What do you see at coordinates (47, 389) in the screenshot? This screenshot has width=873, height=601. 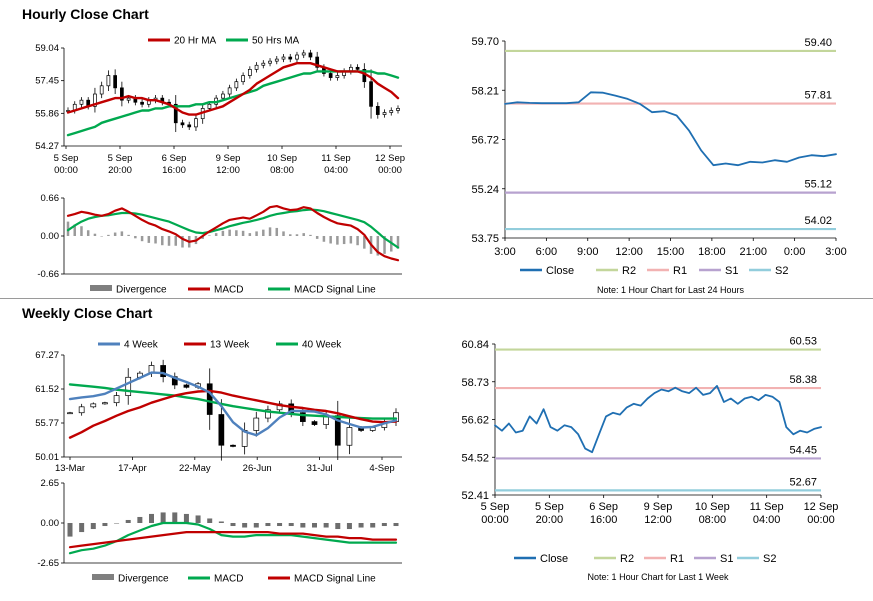 I see `weekly-price-ytick-label: 61.52` at bounding box center [47, 389].